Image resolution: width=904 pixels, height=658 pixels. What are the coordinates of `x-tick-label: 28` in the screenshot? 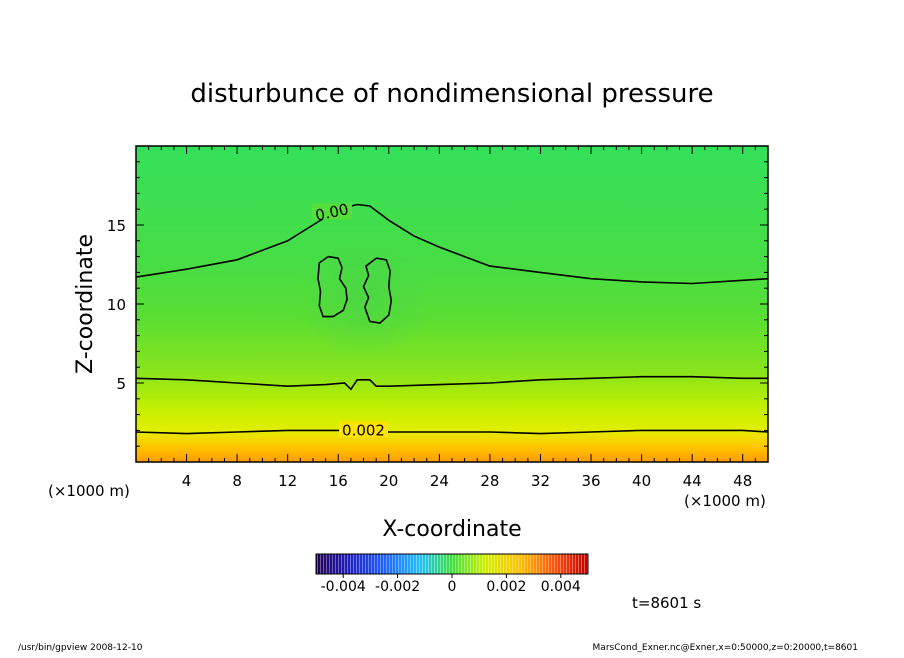 It's located at (489, 481).